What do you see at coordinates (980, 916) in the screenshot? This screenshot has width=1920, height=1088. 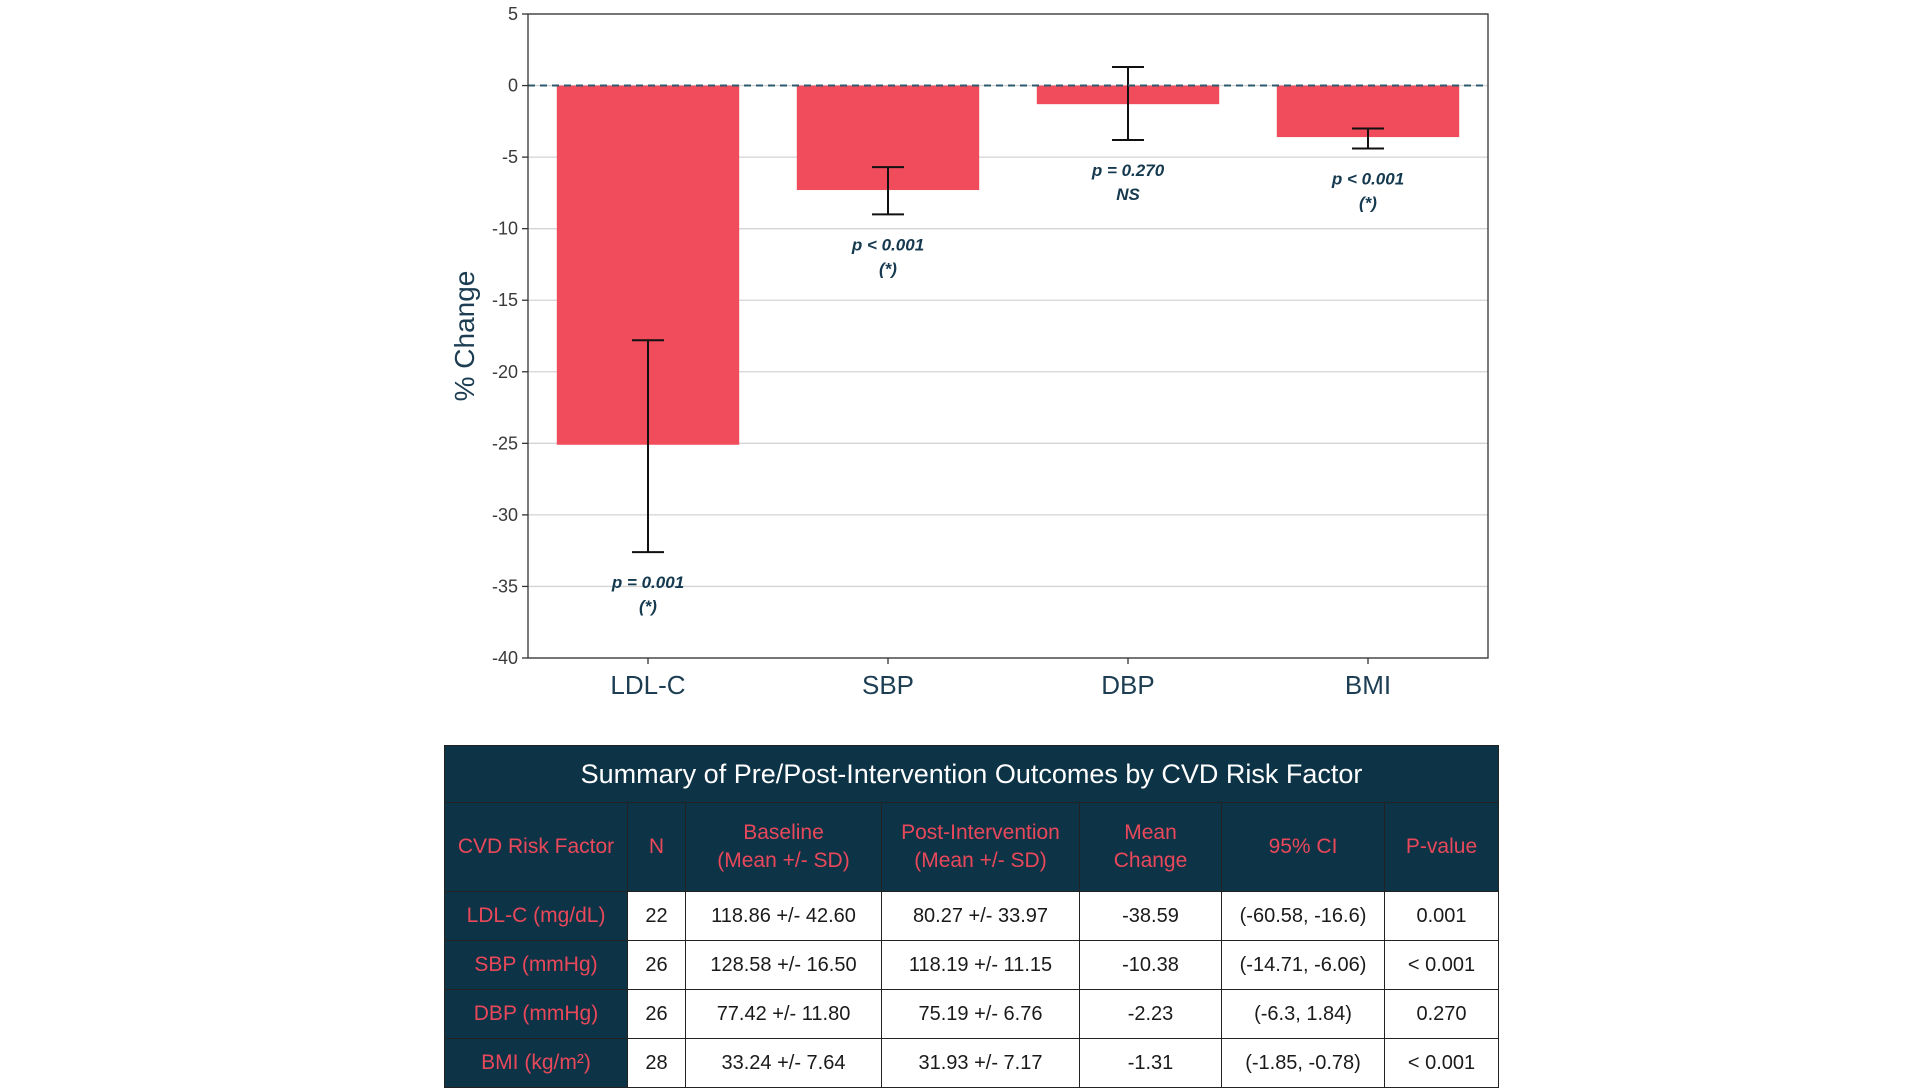 I see `row-post: 80.27 +/- 33.97` at bounding box center [980, 916].